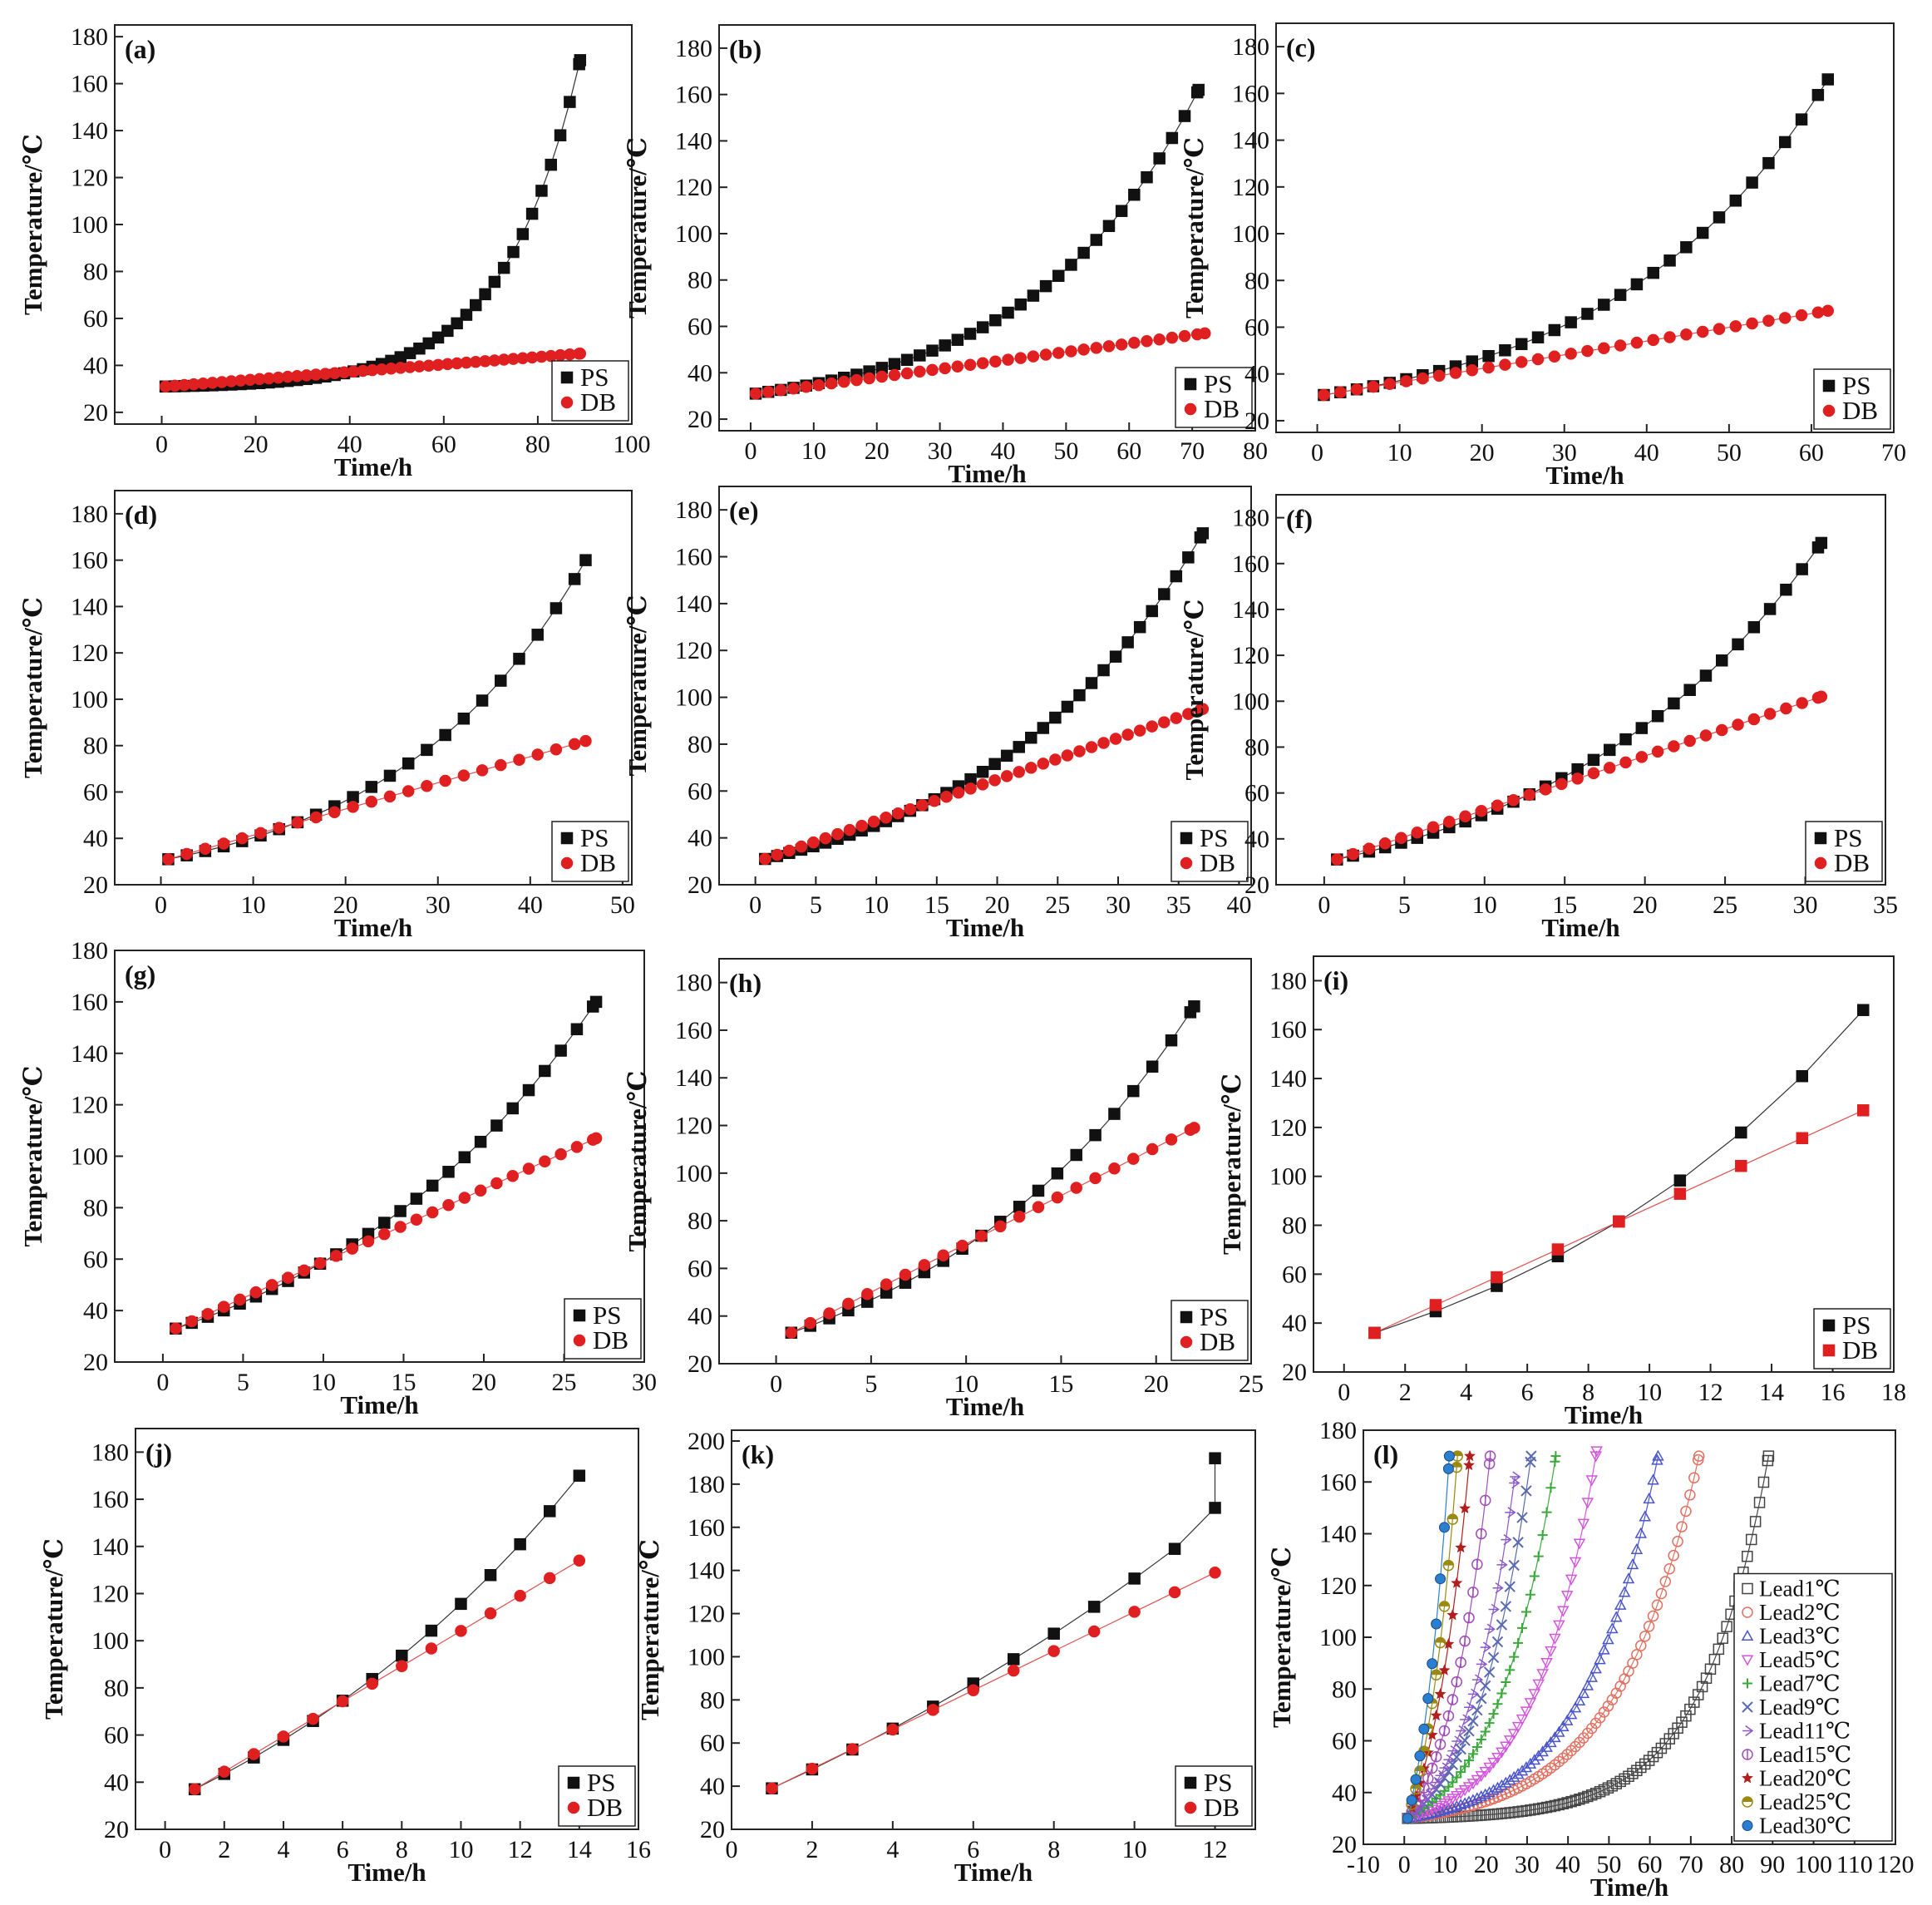  I want to click on legend-label: Lead15℃, so click(1805, 1755).